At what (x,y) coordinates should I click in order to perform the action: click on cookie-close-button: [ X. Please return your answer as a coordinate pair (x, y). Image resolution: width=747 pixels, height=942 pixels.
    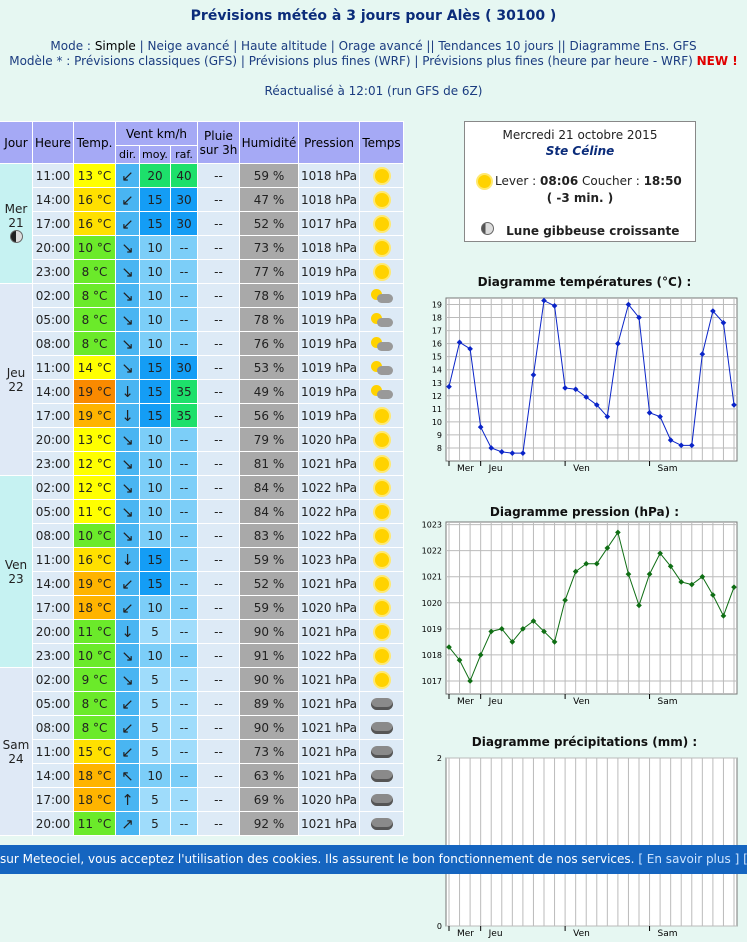
    Looking at the image, I should click on (745, 859).